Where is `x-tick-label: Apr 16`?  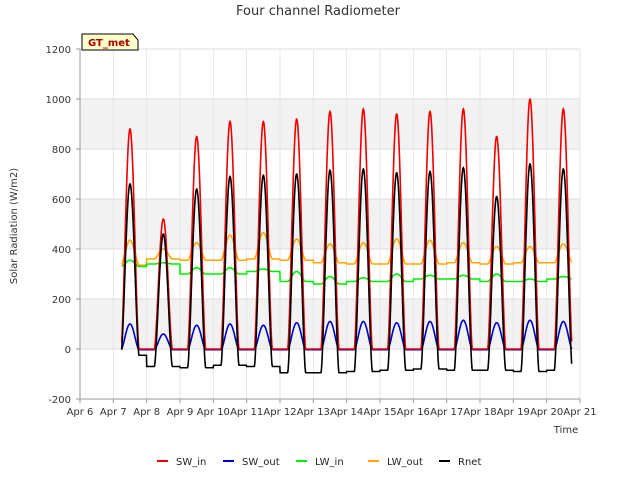 x-tick-label: Apr 16 is located at coordinates (413, 412).